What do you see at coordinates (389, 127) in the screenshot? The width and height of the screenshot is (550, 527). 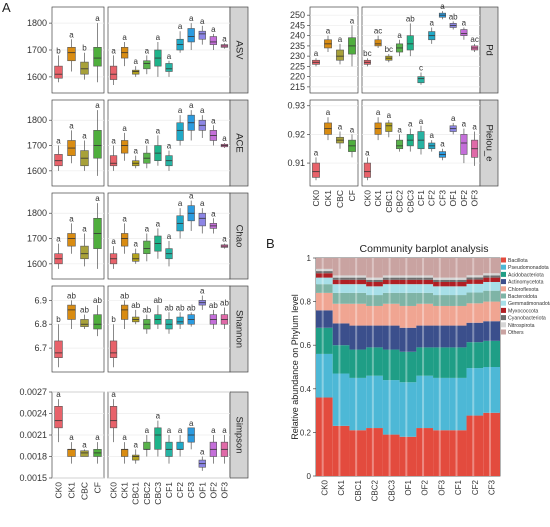 I see `box-CBC1` at bounding box center [389, 127].